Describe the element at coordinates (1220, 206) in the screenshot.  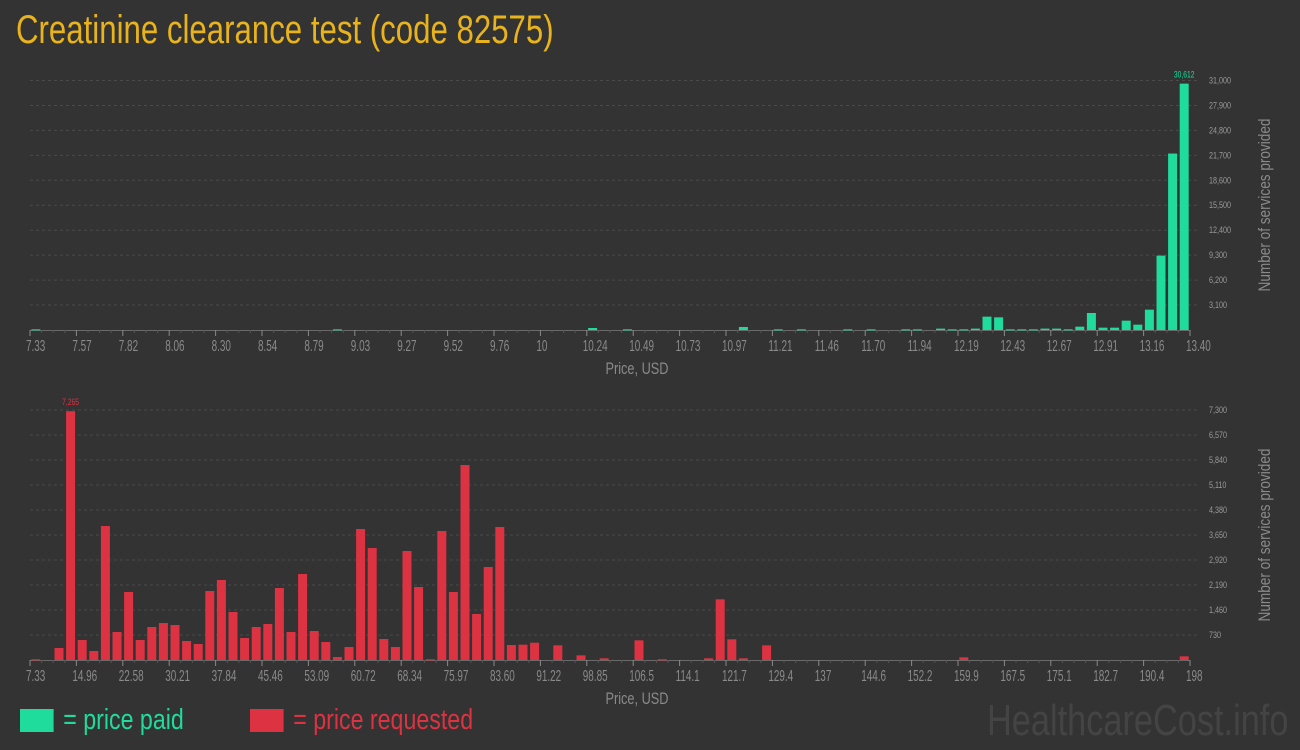
I see `y-tick-label: 15,500` at that location.